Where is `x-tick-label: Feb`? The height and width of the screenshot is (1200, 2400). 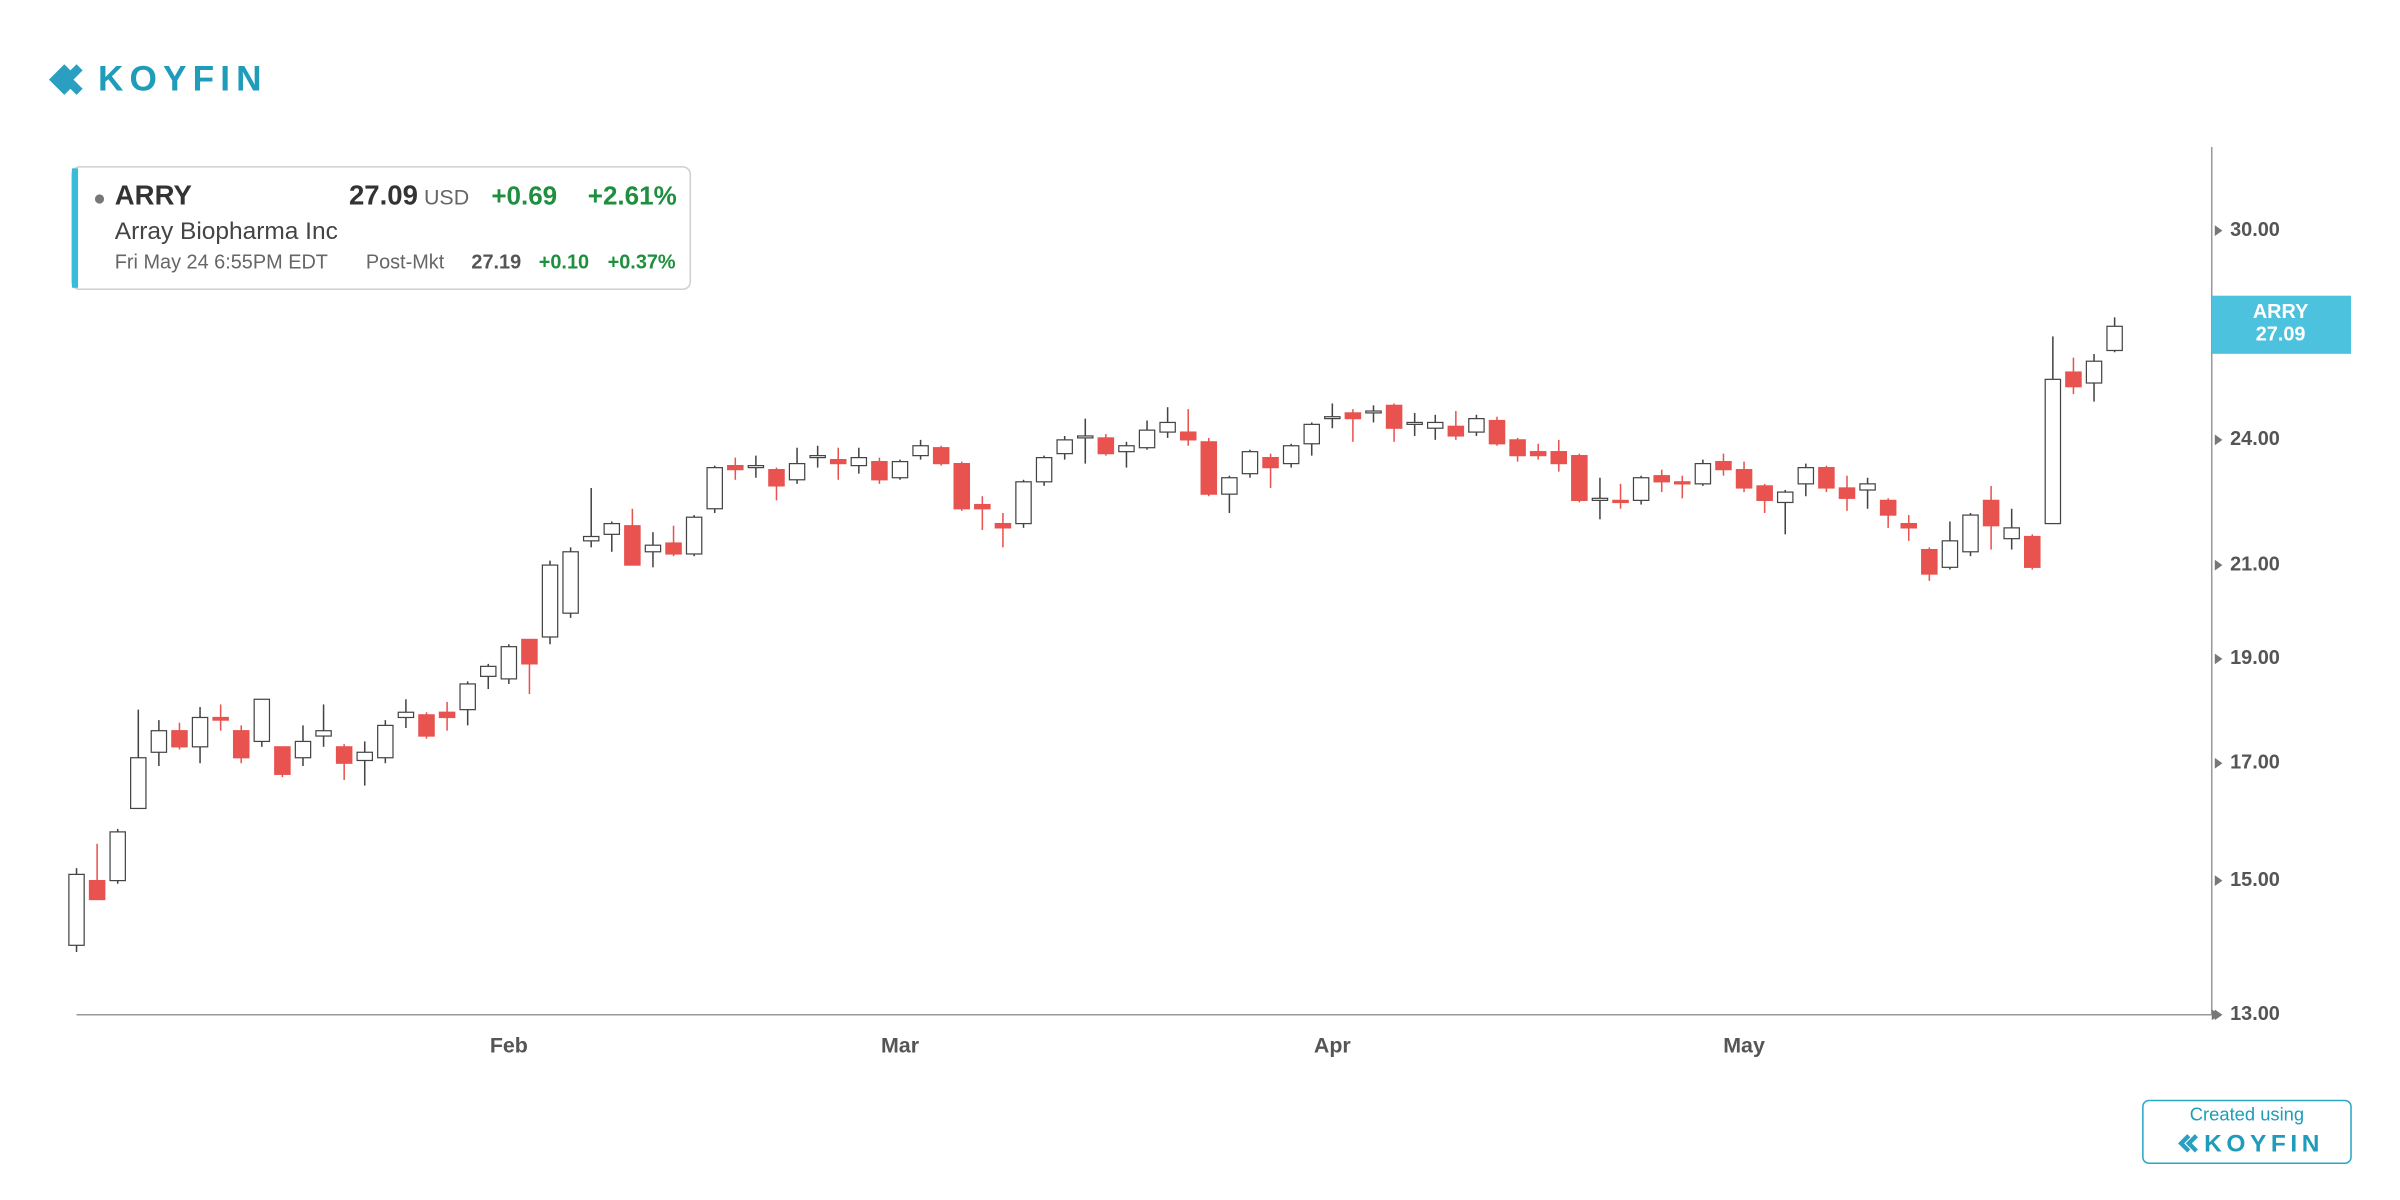 x-tick-label: Feb is located at coordinates (509, 1046).